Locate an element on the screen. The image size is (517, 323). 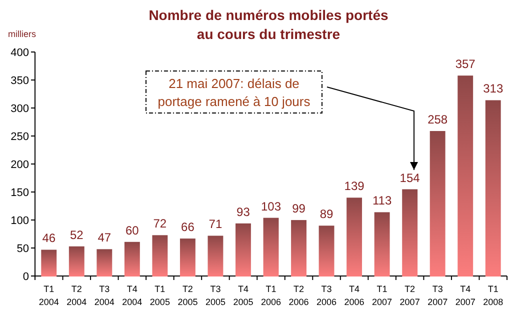
y-tick-label: 300 is located at coordinates (19, 109).